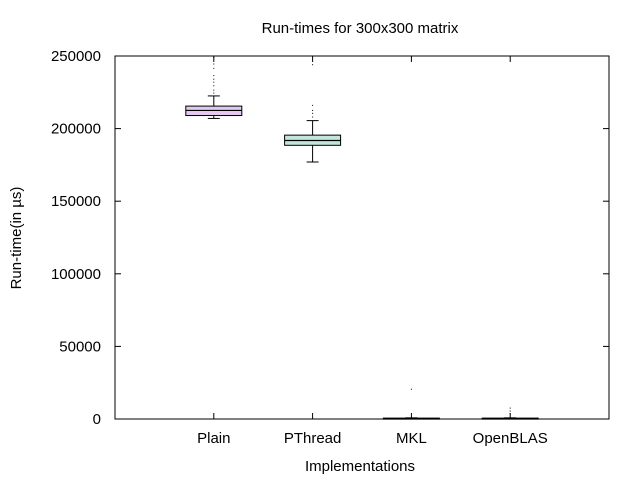 Image resolution: width=640 pixels, height=480 pixels. Describe the element at coordinates (411, 404) in the screenshot. I see `box-mkl` at that location.